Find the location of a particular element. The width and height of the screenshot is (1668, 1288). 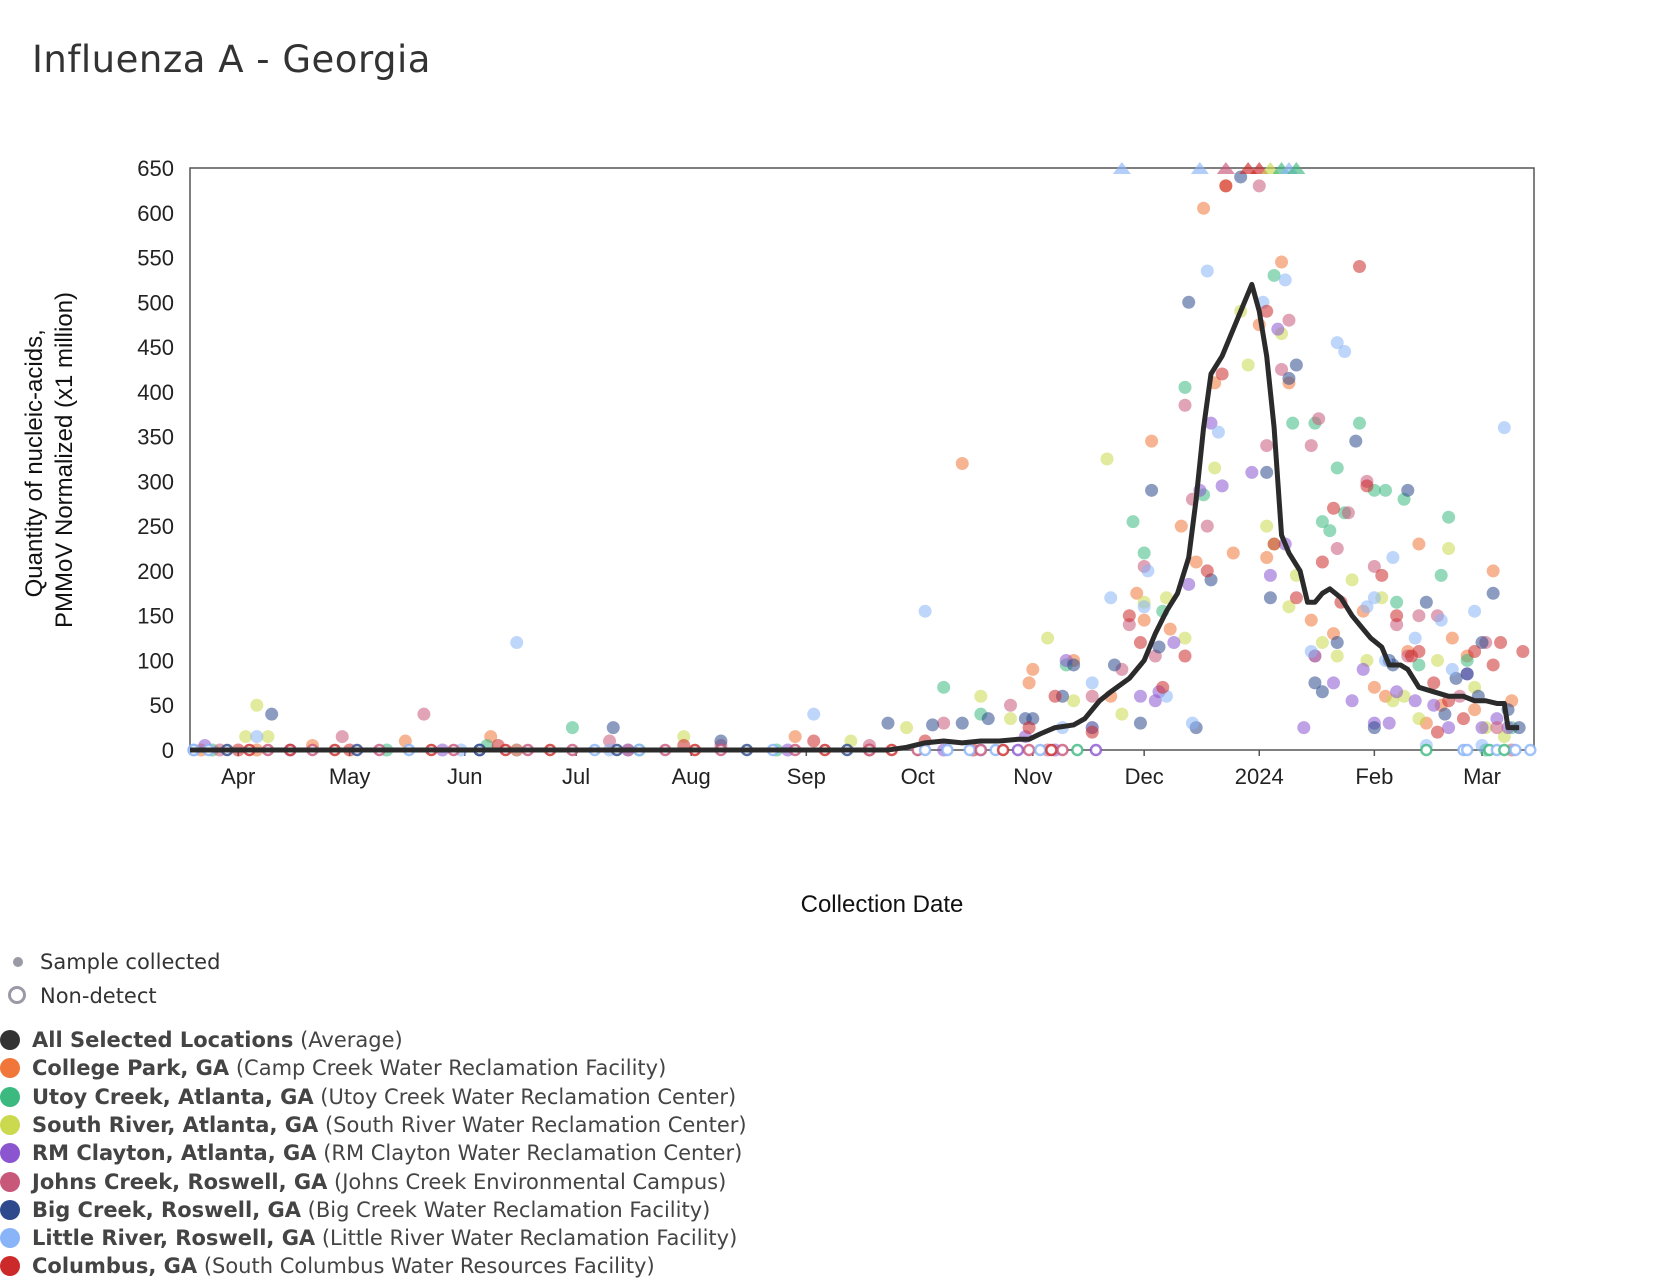

y-axis-title-line-2: PMMoV Normalized (x1 million) is located at coordinates (64, 460).